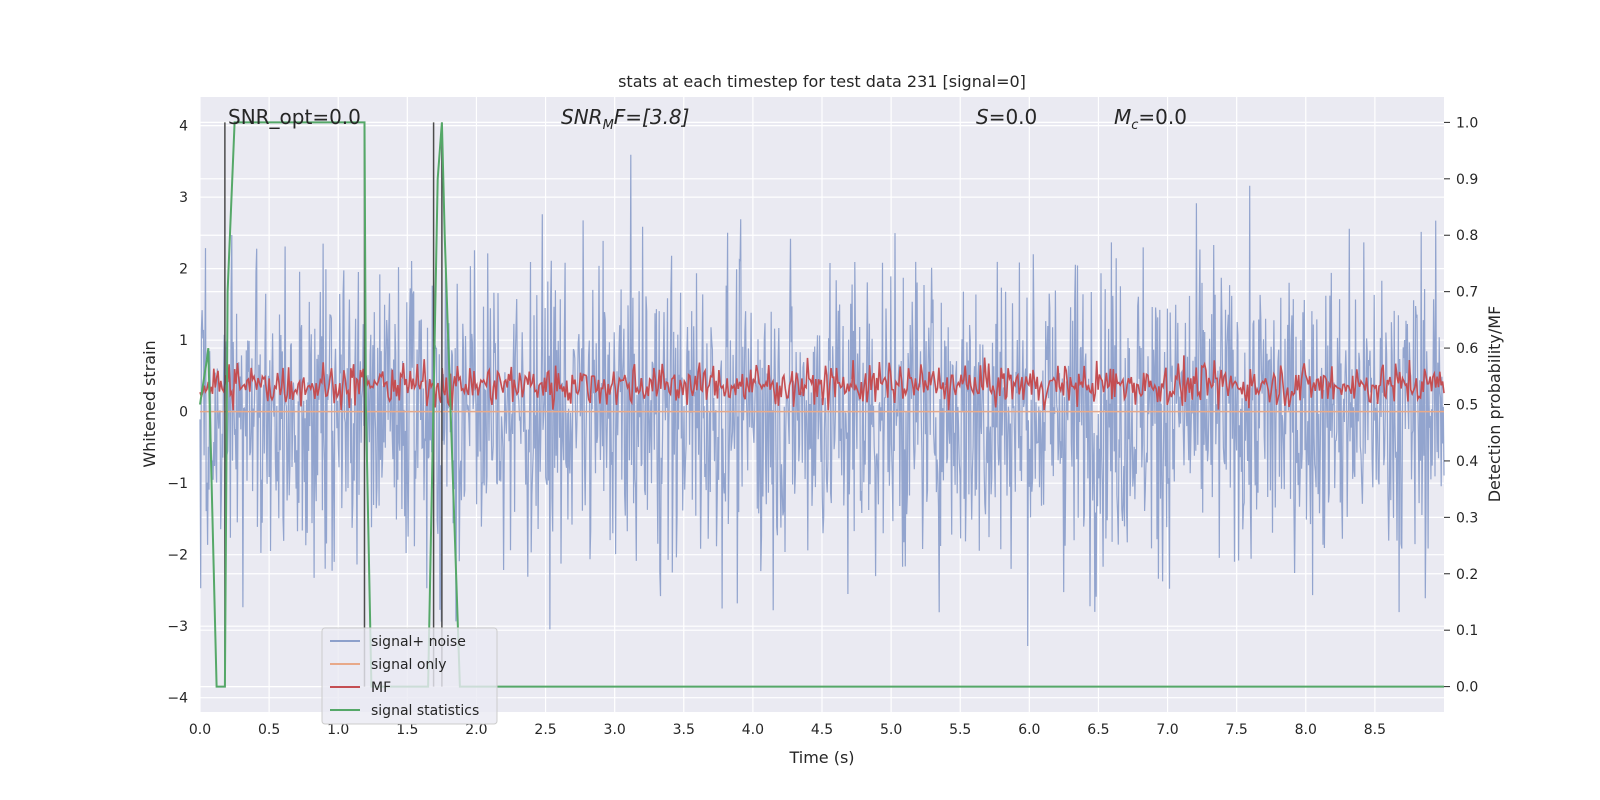 The width and height of the screenshot is (1600, 800). I want to click on y2-axis-ticks: 1.0 0.9 0.8 0.7 0.6 0.5 0.4 0.3 0.2 0.1 0.0, so click(1461, 405).